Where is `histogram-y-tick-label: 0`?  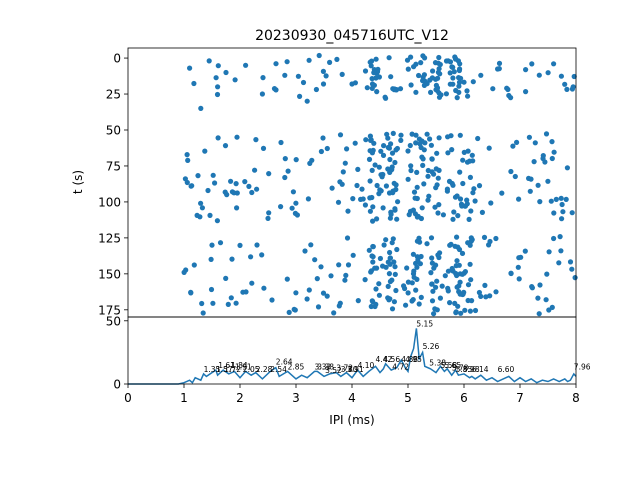 histogram-y-tick-label: 0 is located at coordinates (117, 385).